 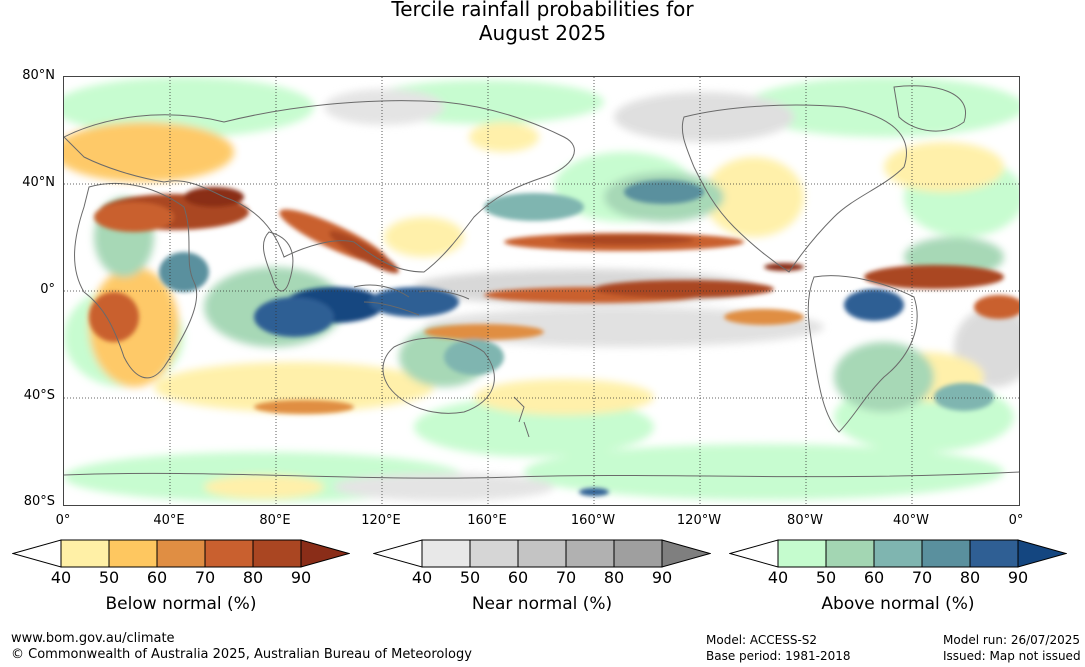 What do you see at coordinates (422, 577) in the screenshot?
I see `near-normal-tick-40: 40` at bounding box center [422, 577].